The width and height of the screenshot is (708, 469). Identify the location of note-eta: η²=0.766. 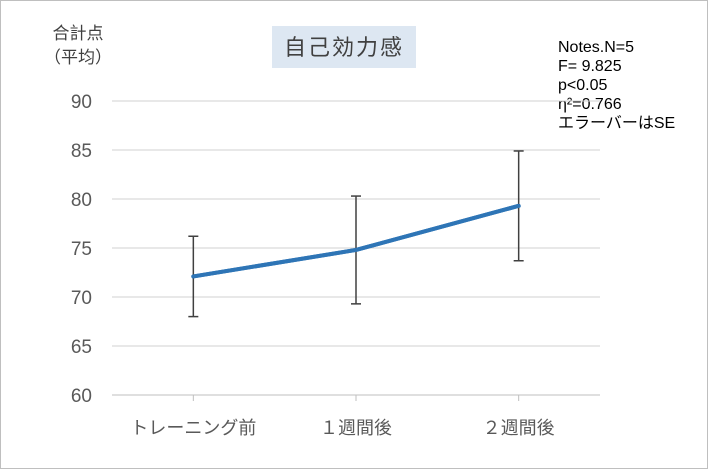
(590, 104).